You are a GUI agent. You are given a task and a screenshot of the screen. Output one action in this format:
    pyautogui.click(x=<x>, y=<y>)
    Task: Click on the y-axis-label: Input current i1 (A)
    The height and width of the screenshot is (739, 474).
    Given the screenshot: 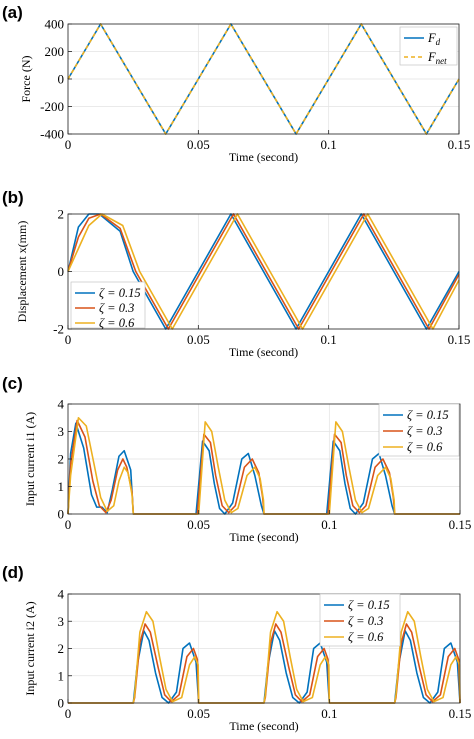 What is the action you would take?
    pyautogui.click(x=30, y=459)
    